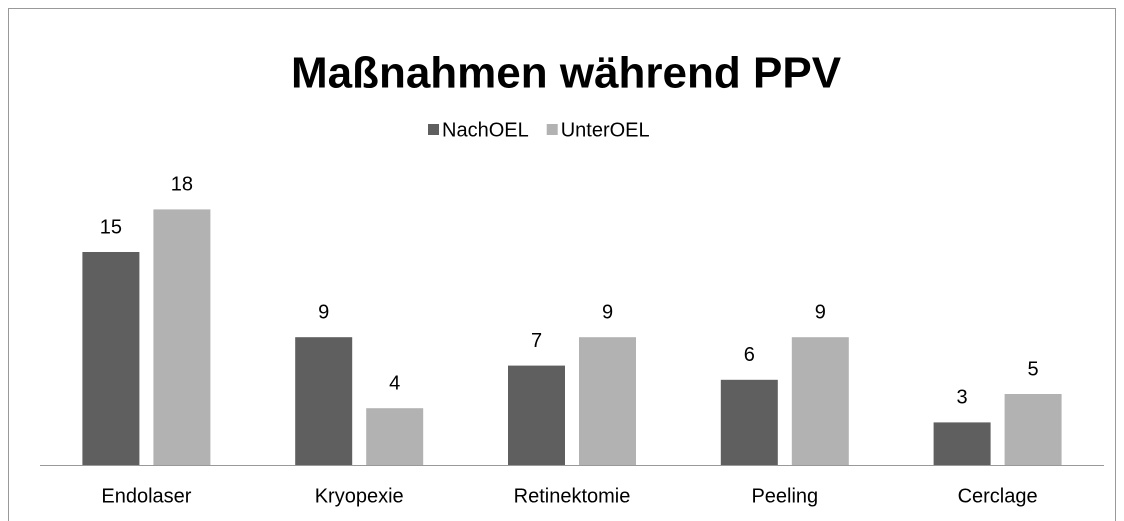  What do you see at coordinates (359, 496) in the screenshot?
I see `x-tick-label: Kryopexie` at bounding box center [359, 496].